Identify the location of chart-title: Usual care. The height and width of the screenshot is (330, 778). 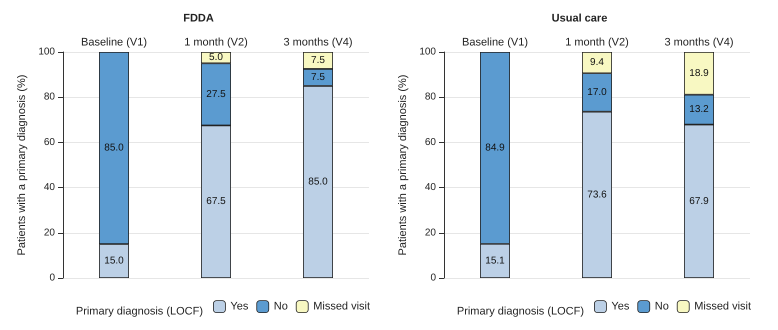
(580, 18).